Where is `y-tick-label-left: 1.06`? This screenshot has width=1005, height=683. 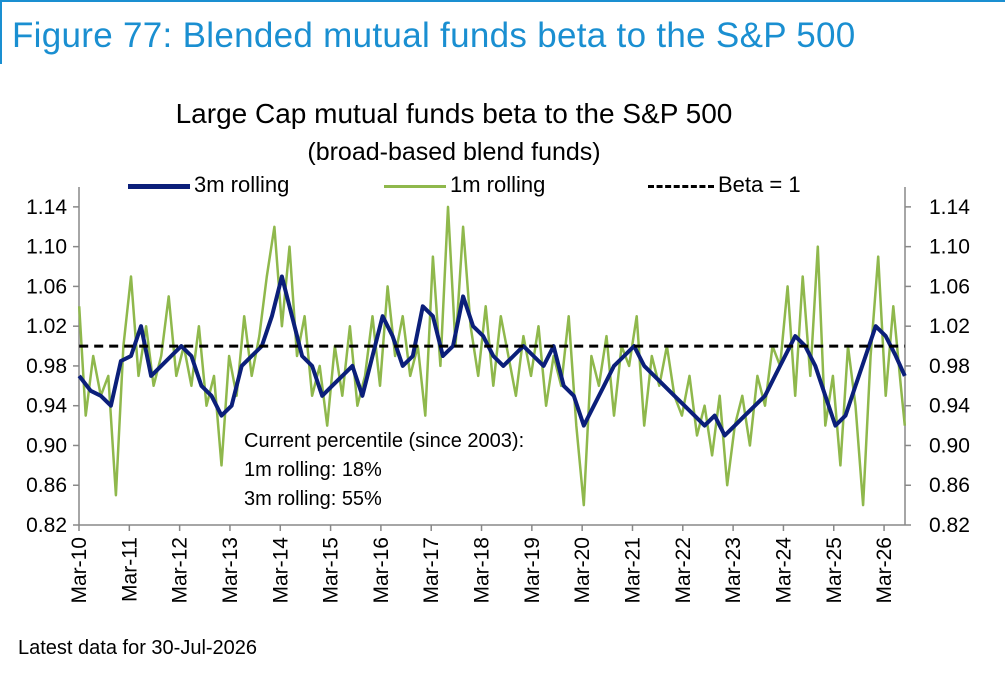
y-tick-label-left: 1.06 is located at coordinates (46, 286).